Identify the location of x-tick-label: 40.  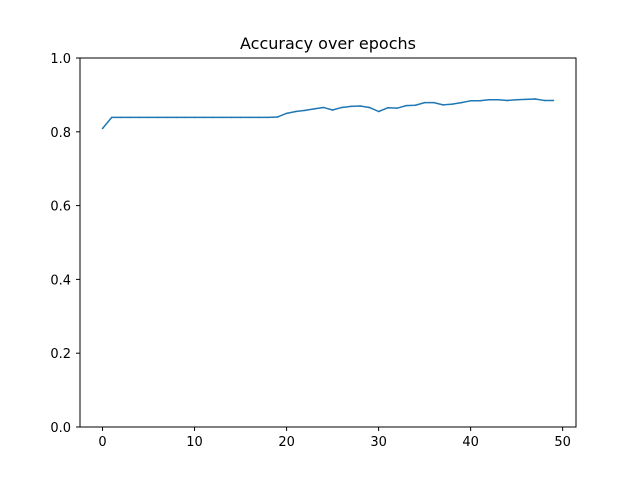
(470, 442).